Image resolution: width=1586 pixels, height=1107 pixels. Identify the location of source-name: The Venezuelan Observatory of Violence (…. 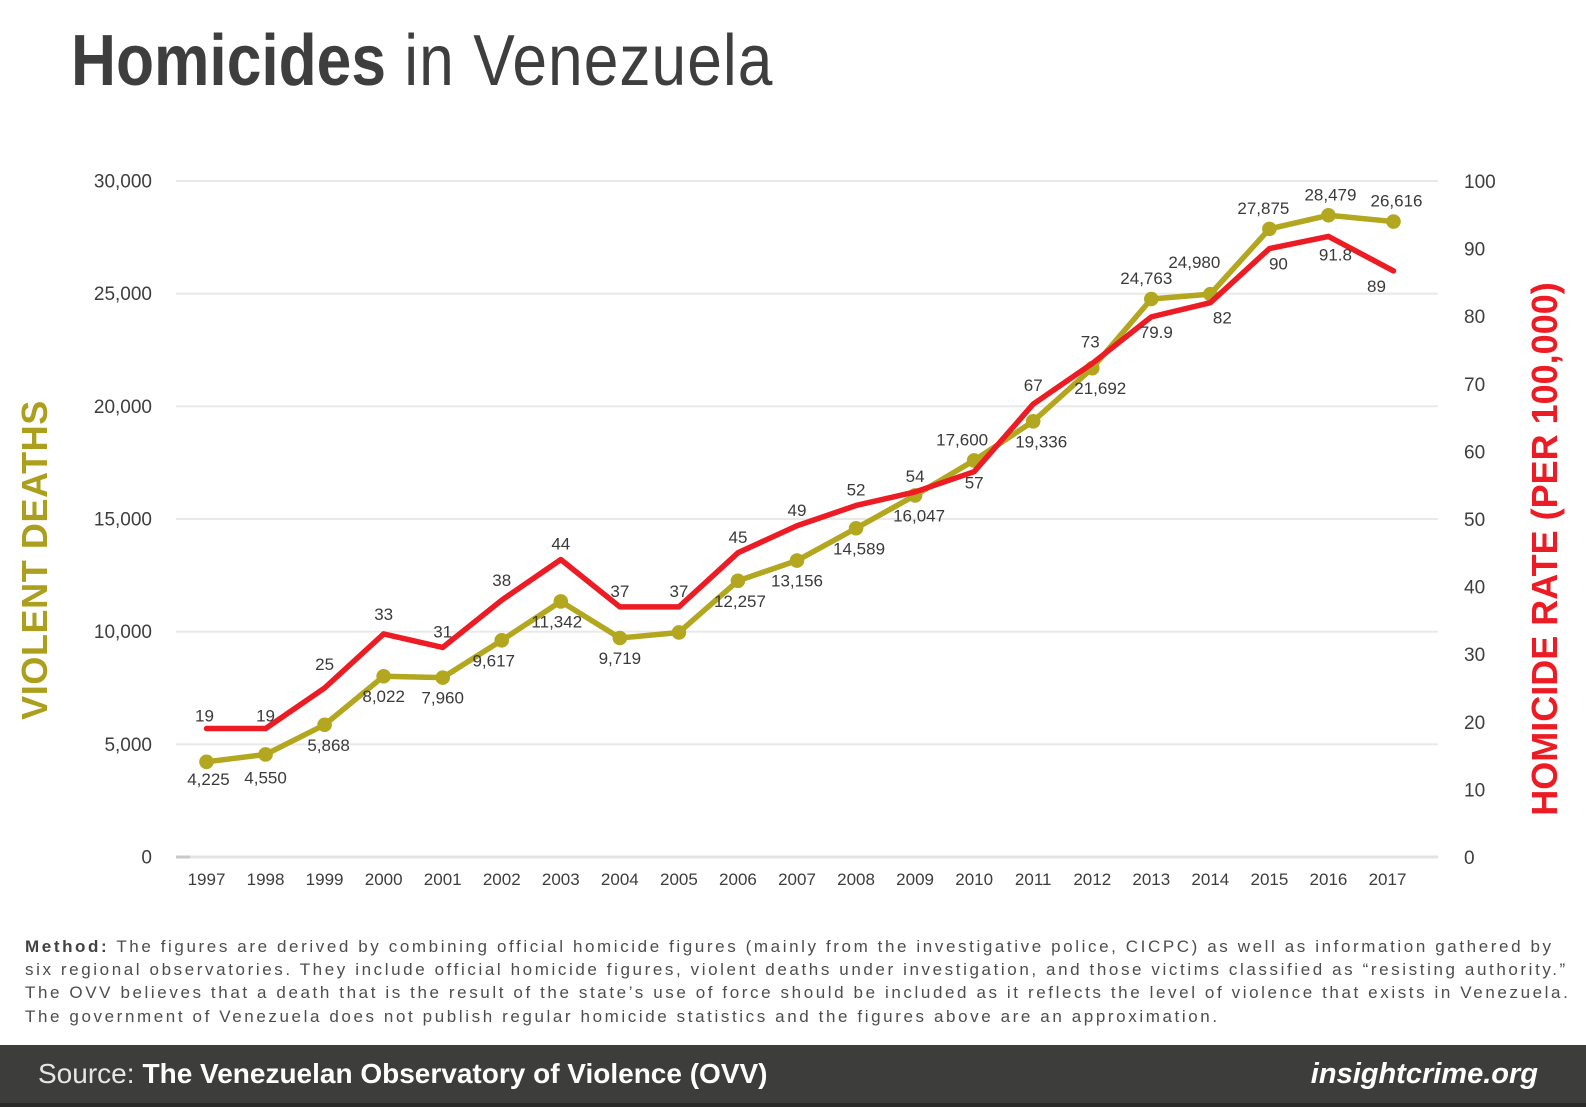
(455, 1073).